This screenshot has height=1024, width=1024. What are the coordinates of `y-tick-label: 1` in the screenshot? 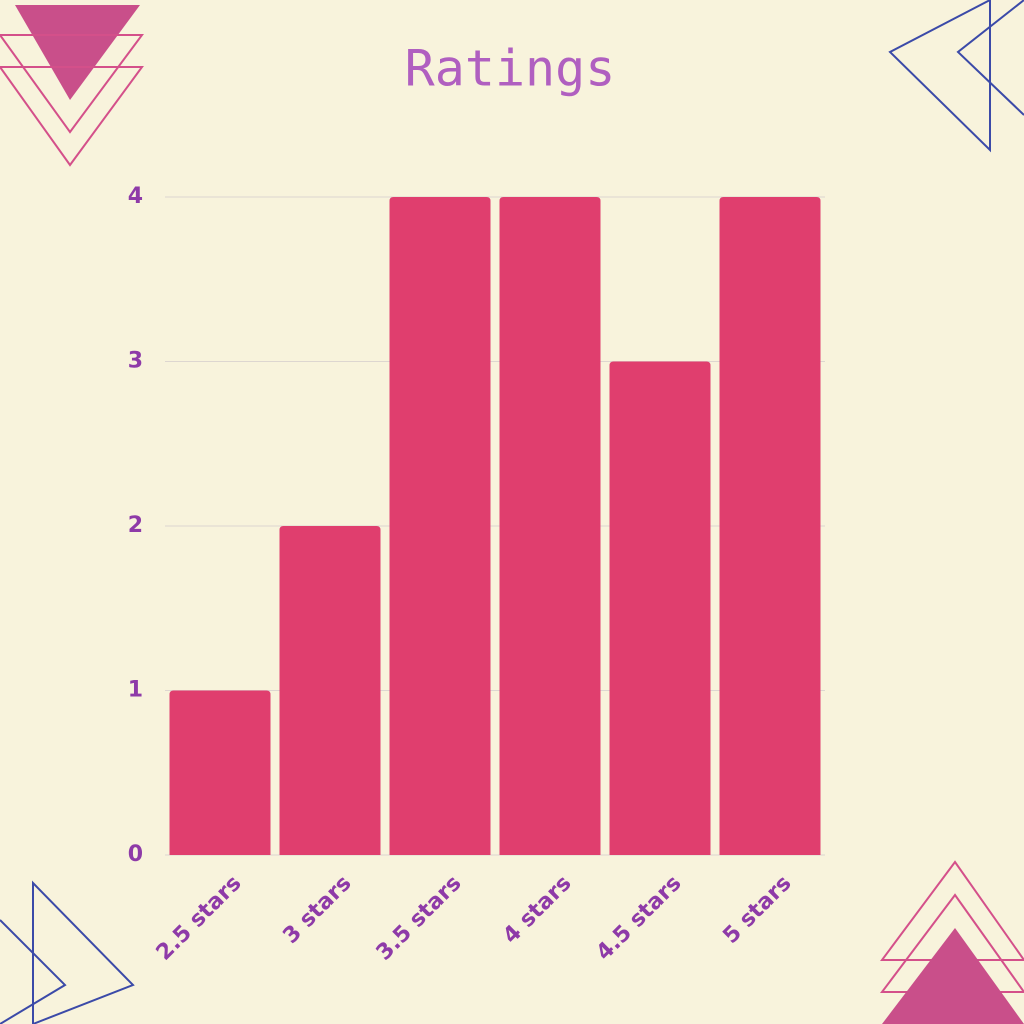 It's located at (135, 690).